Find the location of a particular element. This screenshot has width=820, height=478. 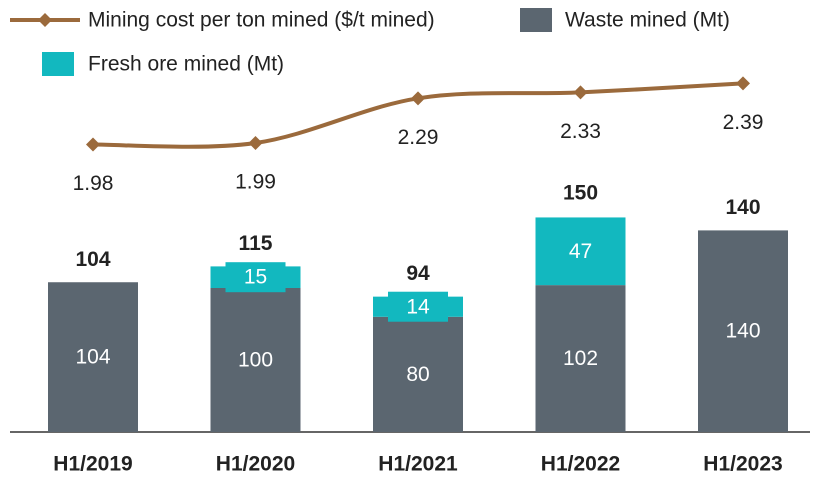

segment-label: 14 is located at coordinates (418, 306).